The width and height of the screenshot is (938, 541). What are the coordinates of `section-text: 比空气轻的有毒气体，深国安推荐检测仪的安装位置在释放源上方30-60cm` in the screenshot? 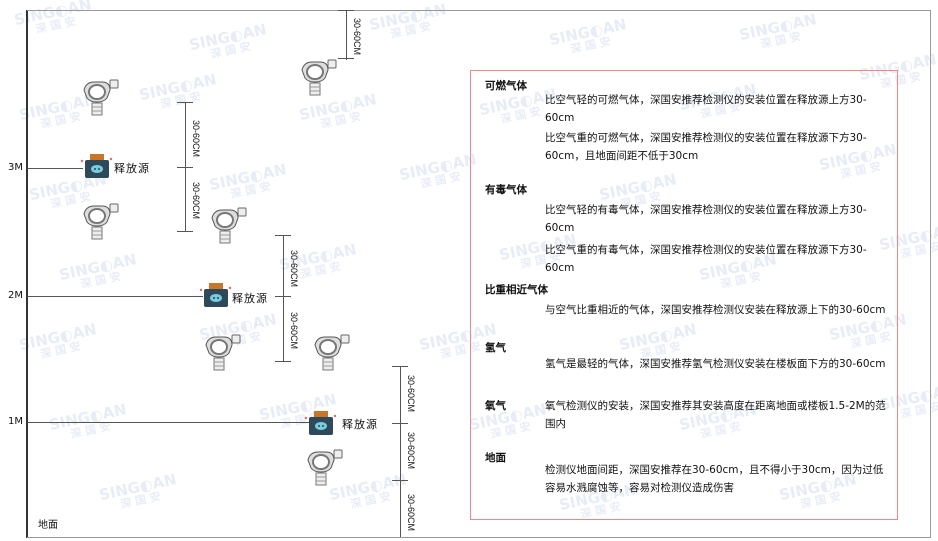 It's located at (706, 219).